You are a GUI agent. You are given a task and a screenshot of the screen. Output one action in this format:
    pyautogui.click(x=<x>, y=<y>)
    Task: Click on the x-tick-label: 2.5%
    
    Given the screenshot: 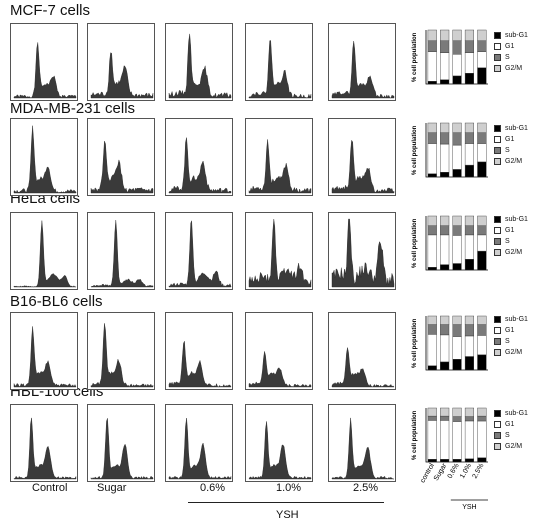 What is the action you would take?
    pyautogui.click(x=478, y=471)
    